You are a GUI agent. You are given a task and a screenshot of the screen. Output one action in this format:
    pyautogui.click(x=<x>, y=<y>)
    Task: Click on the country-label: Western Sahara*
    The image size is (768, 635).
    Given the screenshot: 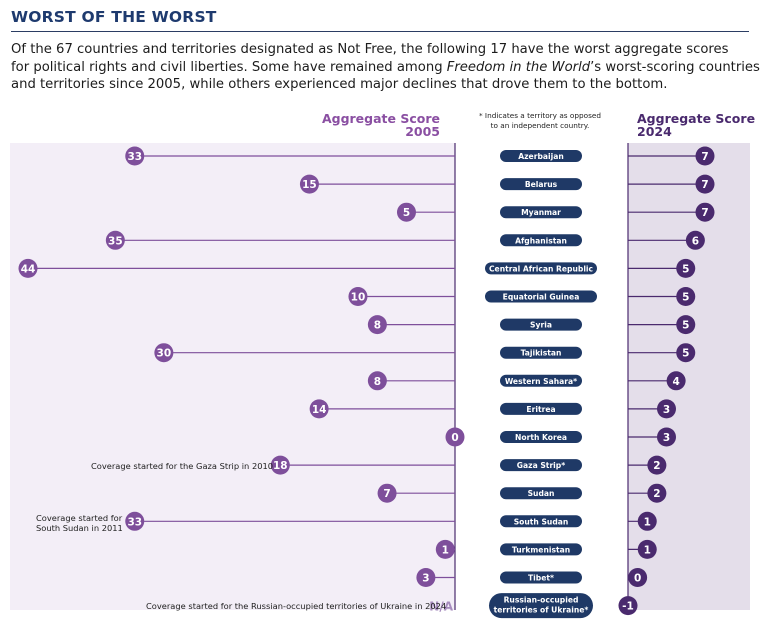 What is the action you would take?
    pyautogui.click(x=541, y=381)
    